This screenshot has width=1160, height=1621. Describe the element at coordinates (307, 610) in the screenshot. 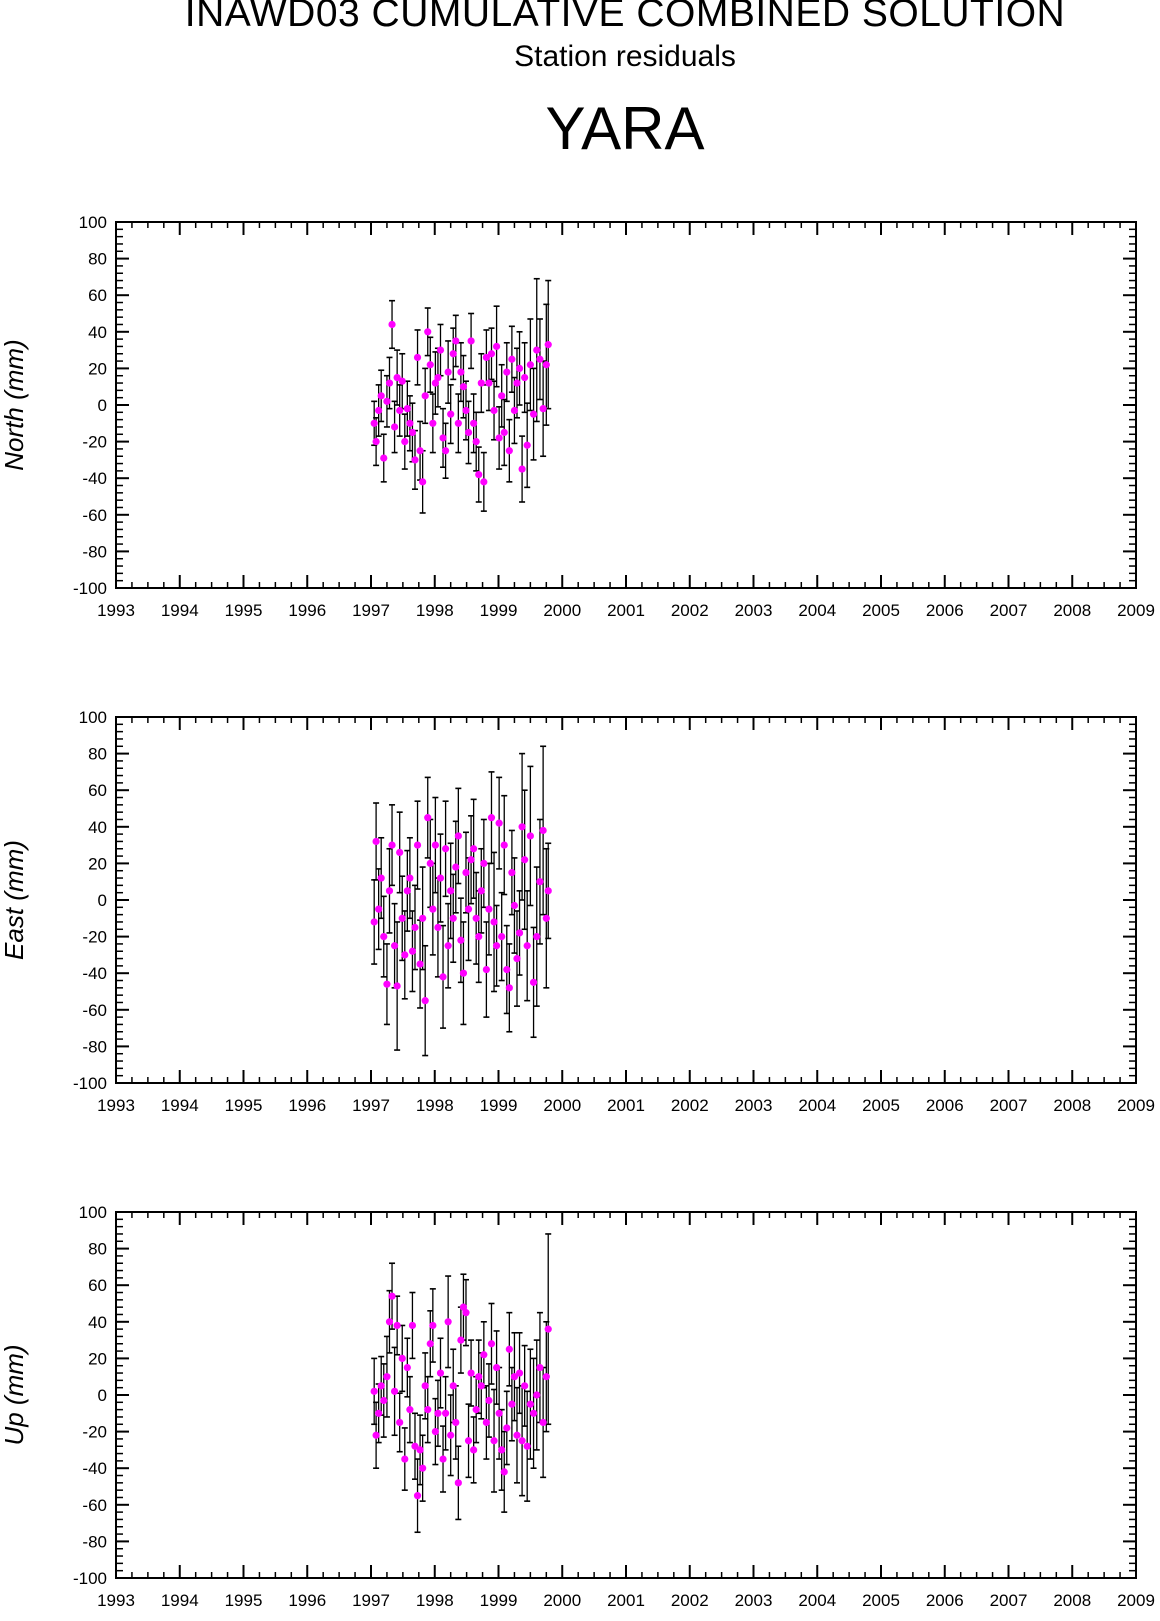

I see `x-tick-label: 1996` at that location.